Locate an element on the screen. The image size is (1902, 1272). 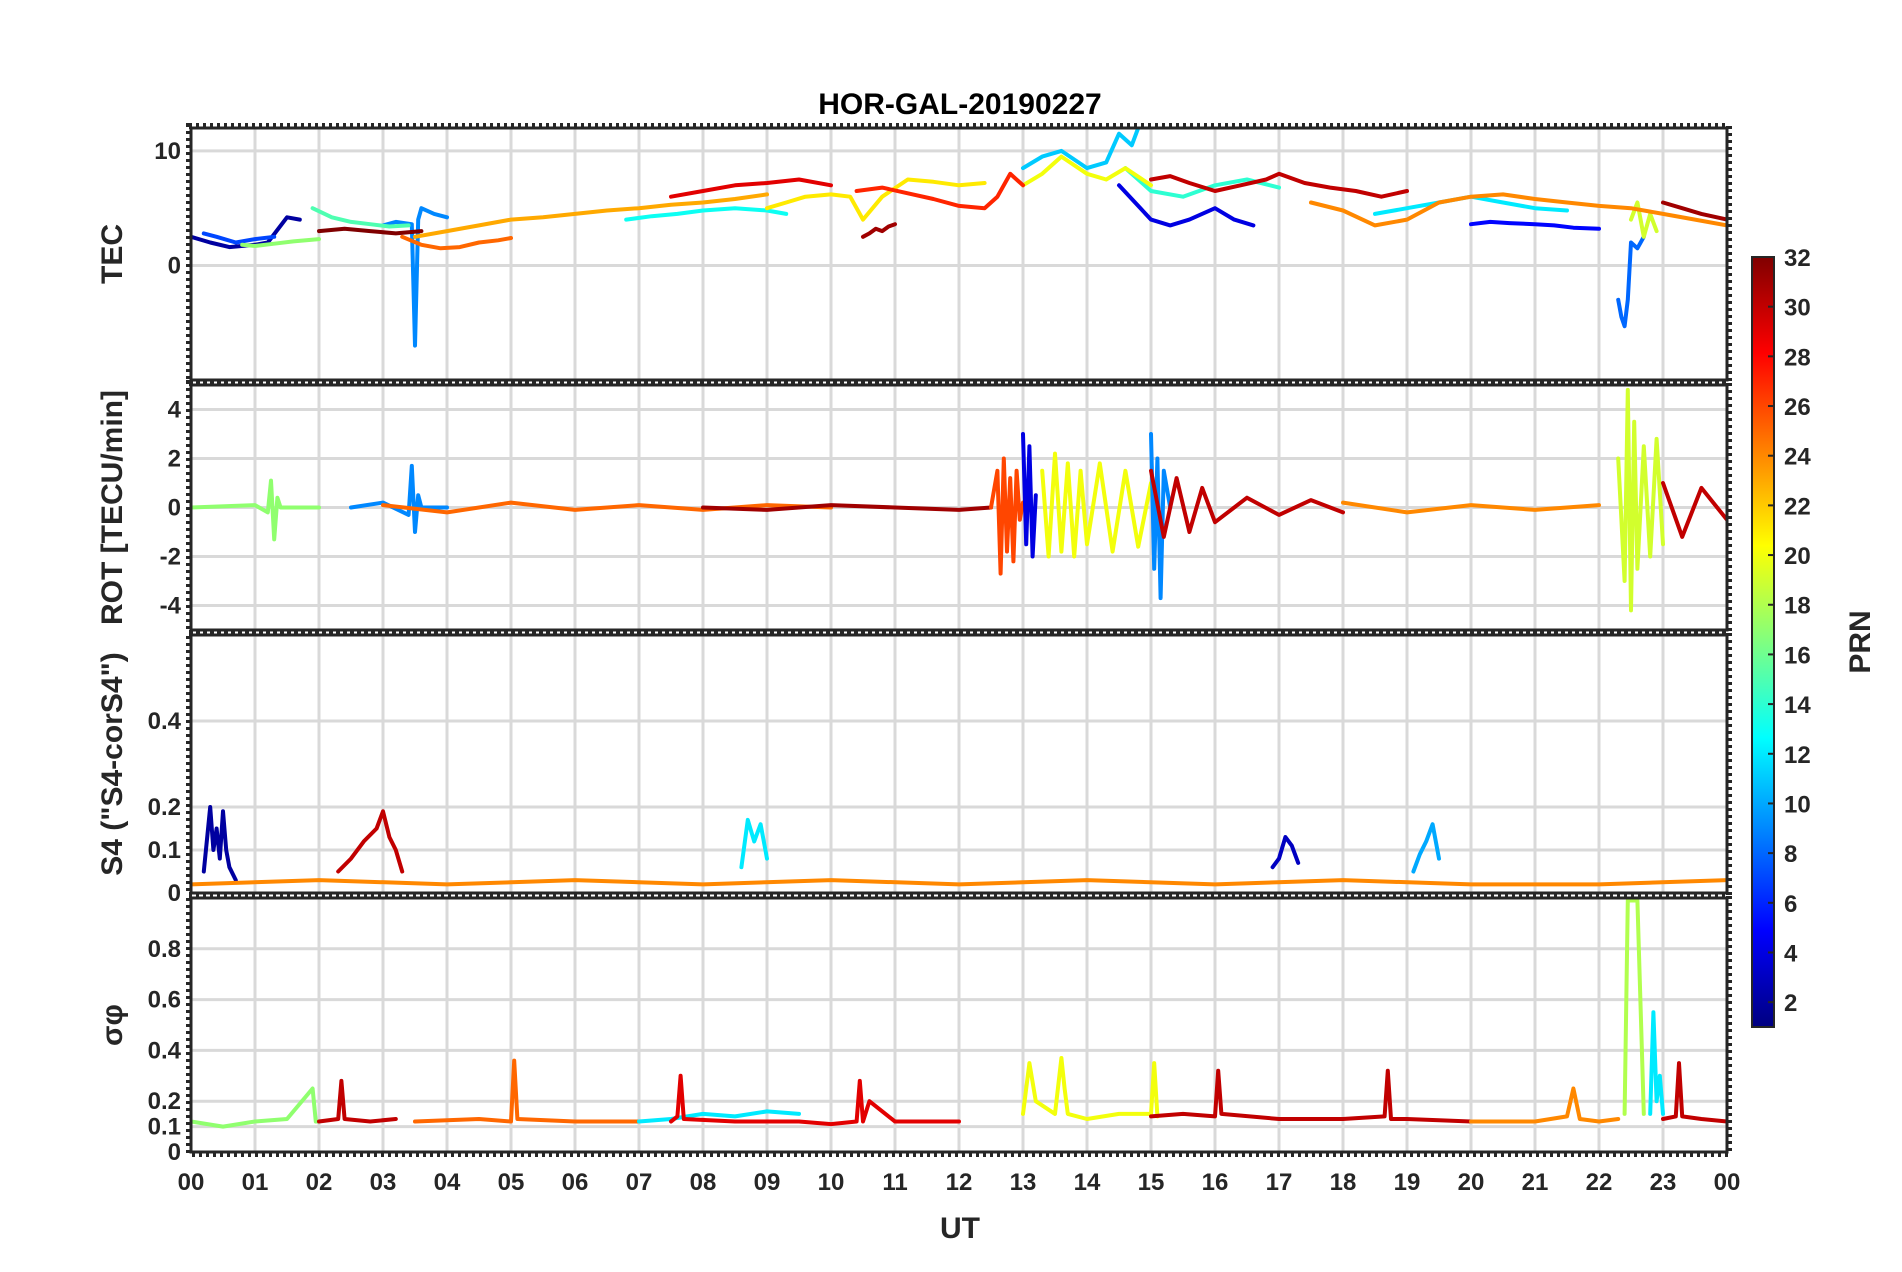
colorbar-gradient is located at coordinates (1763, 642).